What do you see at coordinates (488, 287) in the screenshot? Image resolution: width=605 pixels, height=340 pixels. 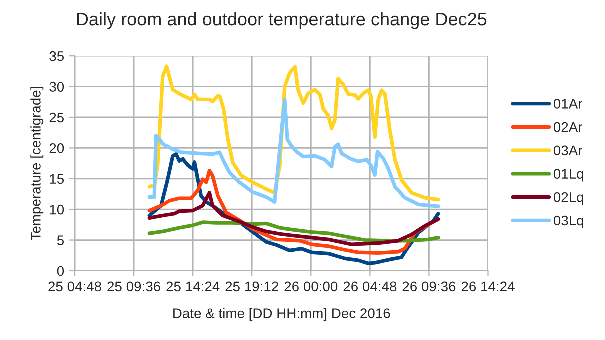 I see `x-tick-label: 26 14:24` at bounding box center [488, 287].